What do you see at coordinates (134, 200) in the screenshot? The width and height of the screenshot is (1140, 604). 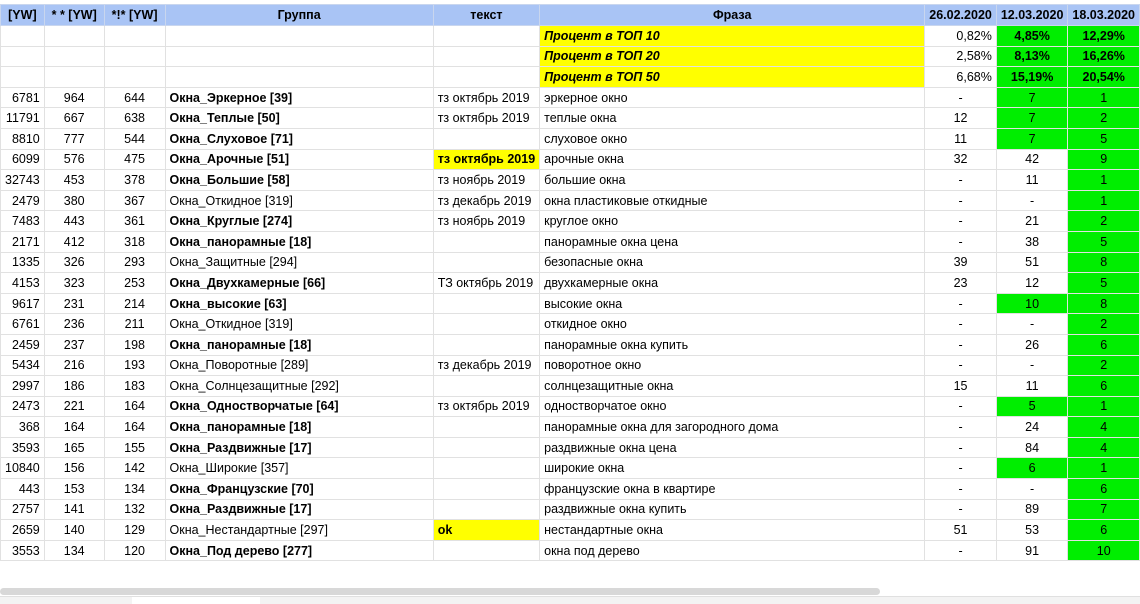 I see `yw3-cell: 367` at bounding box center [134, 200].